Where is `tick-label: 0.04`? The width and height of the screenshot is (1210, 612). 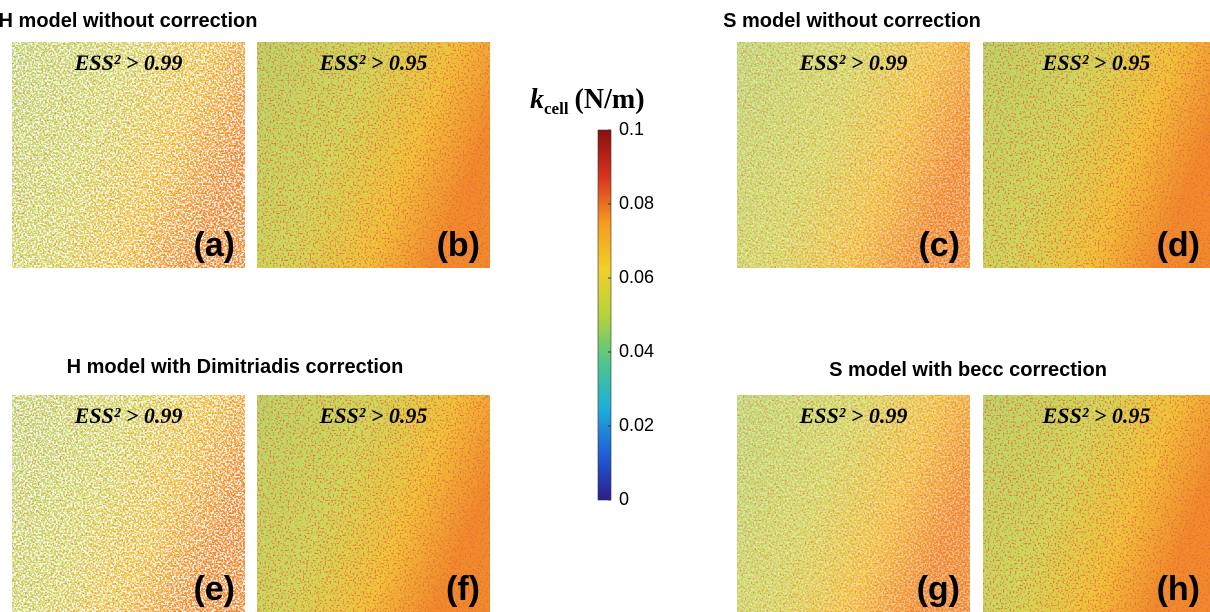 tick-label: 0.04 is located at coordinates (636, 351).